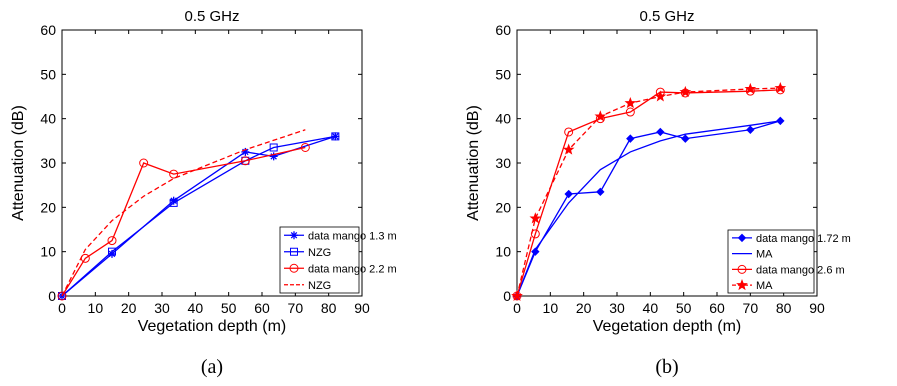  I want to click on y-tick-label-a: 0, so click(52, 296).